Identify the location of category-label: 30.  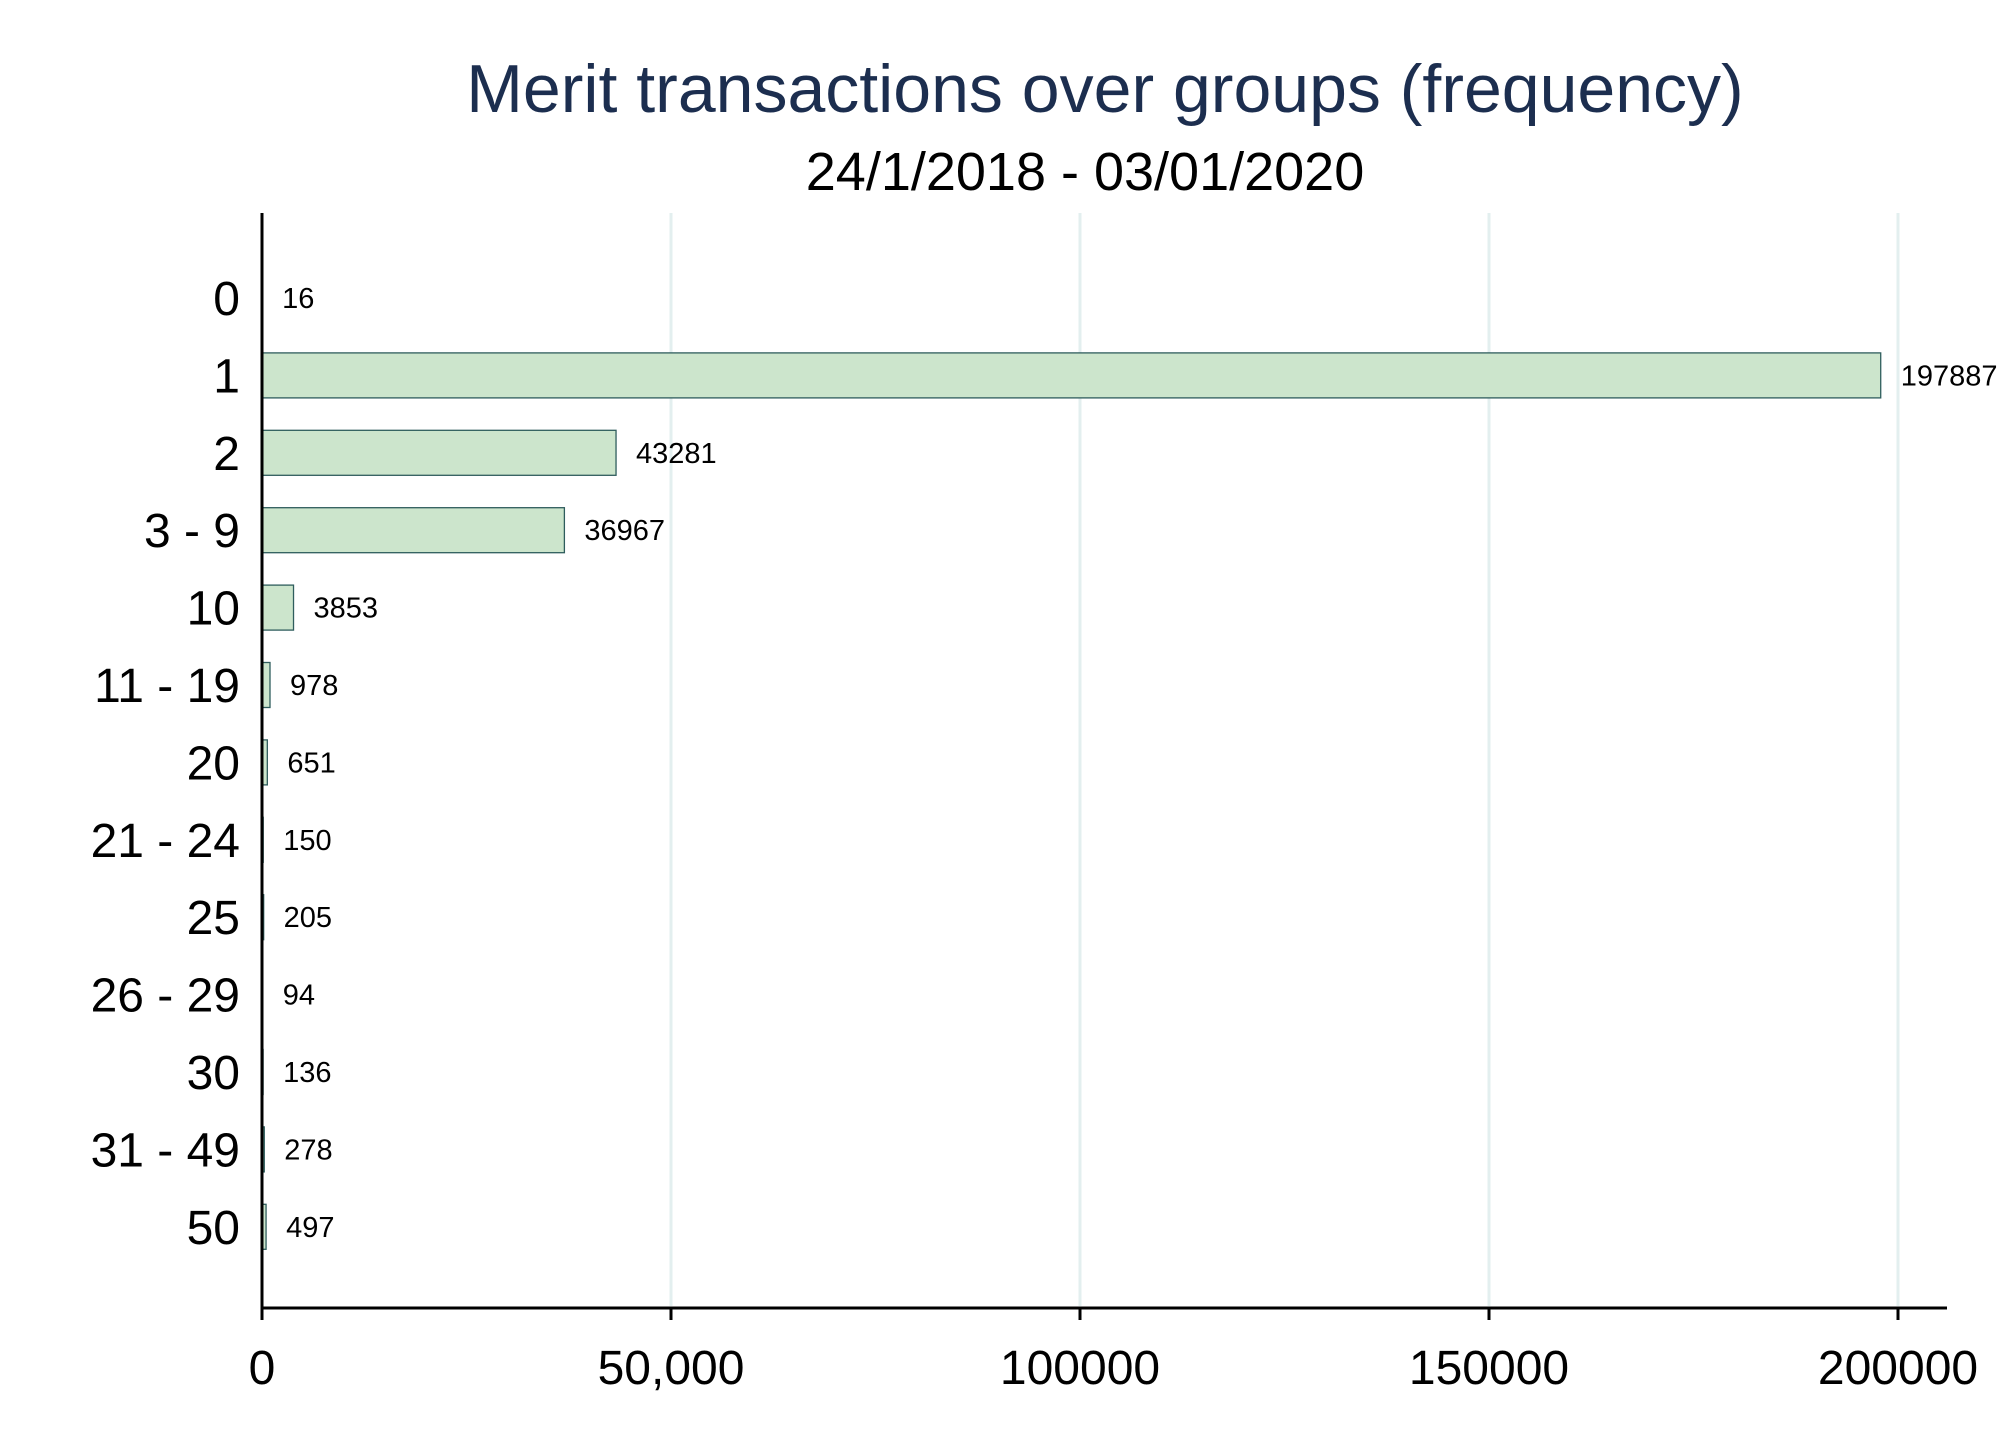
(213, 1073).